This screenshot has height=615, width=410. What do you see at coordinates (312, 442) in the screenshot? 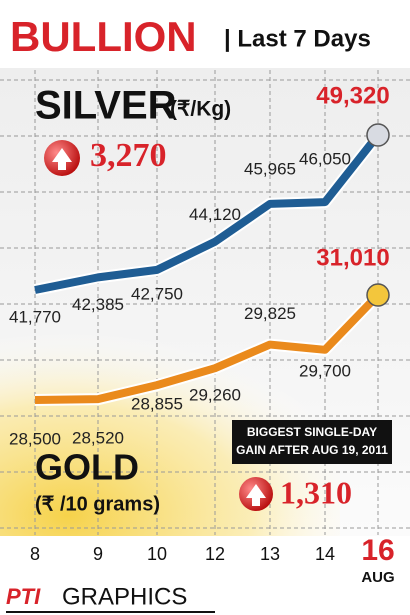
I see `annotation-box` at bounding box center [312, 442].